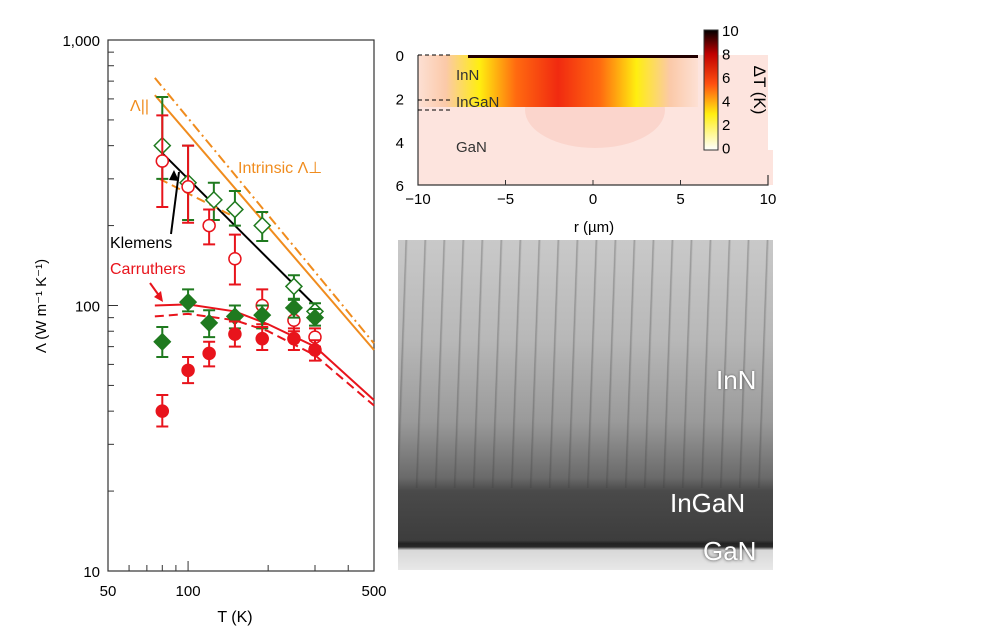  Describe the element at coordinates (400, 143) in the screenshot. I see `heatmap-y-tick-label: 4` at that location.